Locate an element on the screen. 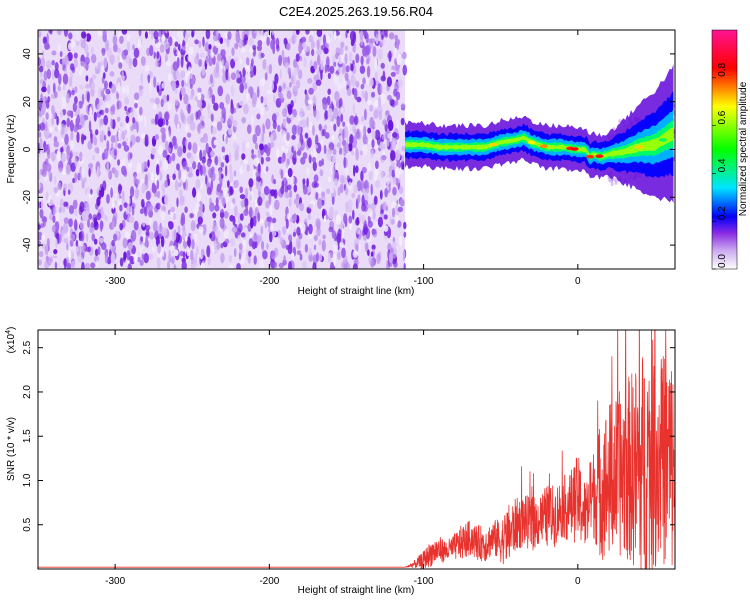  colorbar-ticks: 0.0 0.2 0.4 0.6 0.8 is located at coordinates (720, 166).